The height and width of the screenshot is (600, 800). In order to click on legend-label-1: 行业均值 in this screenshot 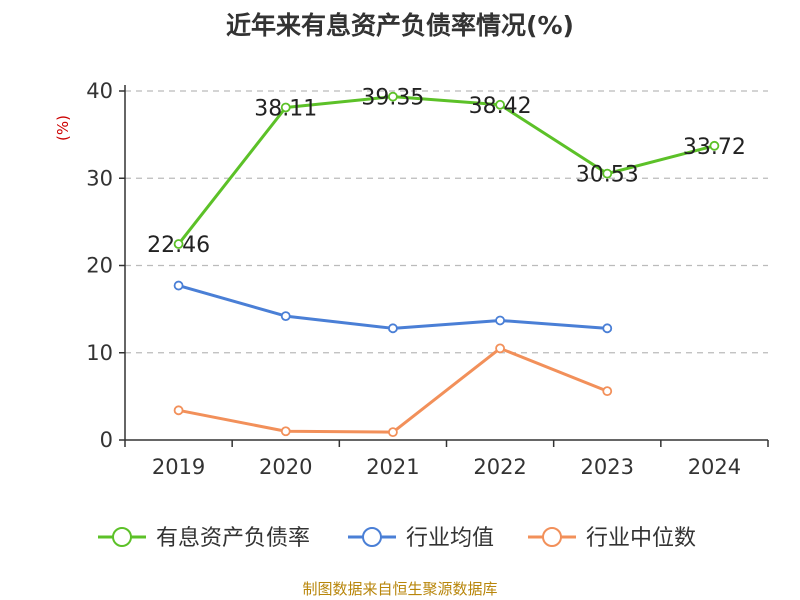, I will do `click(450, 538)`.